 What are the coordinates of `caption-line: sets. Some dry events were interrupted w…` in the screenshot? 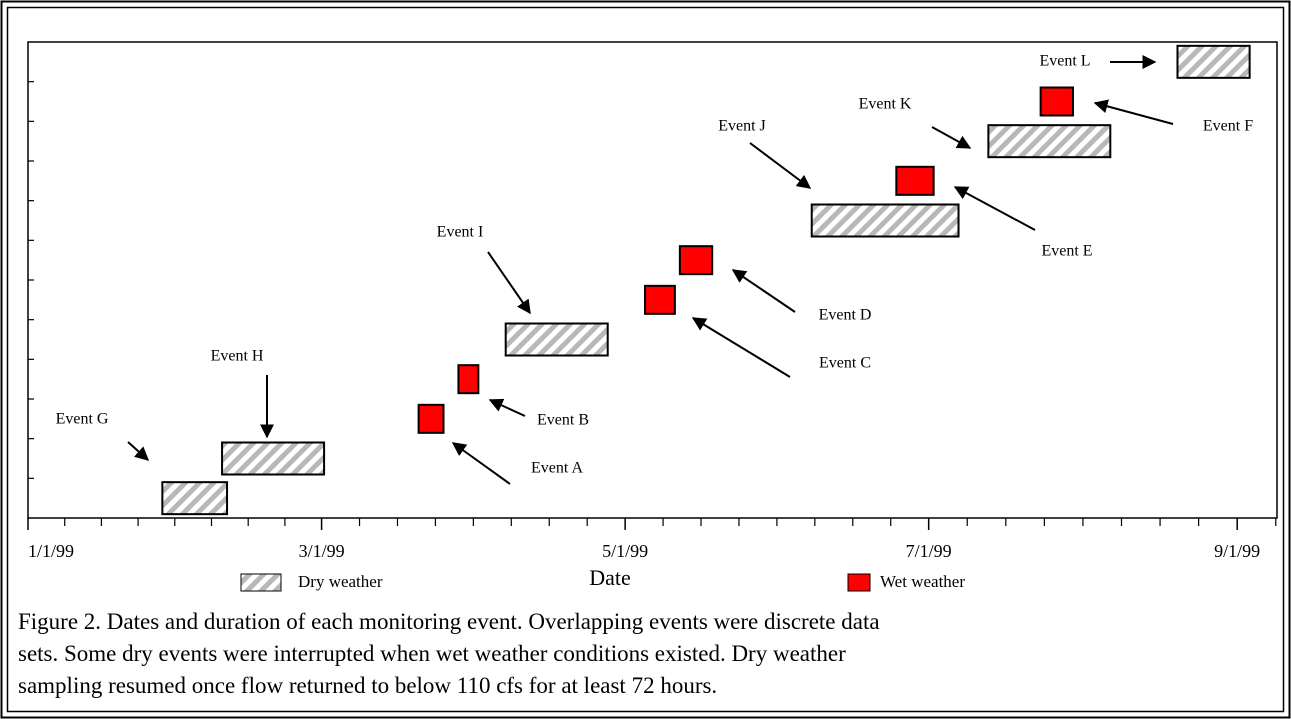 It's located at (432, 653).